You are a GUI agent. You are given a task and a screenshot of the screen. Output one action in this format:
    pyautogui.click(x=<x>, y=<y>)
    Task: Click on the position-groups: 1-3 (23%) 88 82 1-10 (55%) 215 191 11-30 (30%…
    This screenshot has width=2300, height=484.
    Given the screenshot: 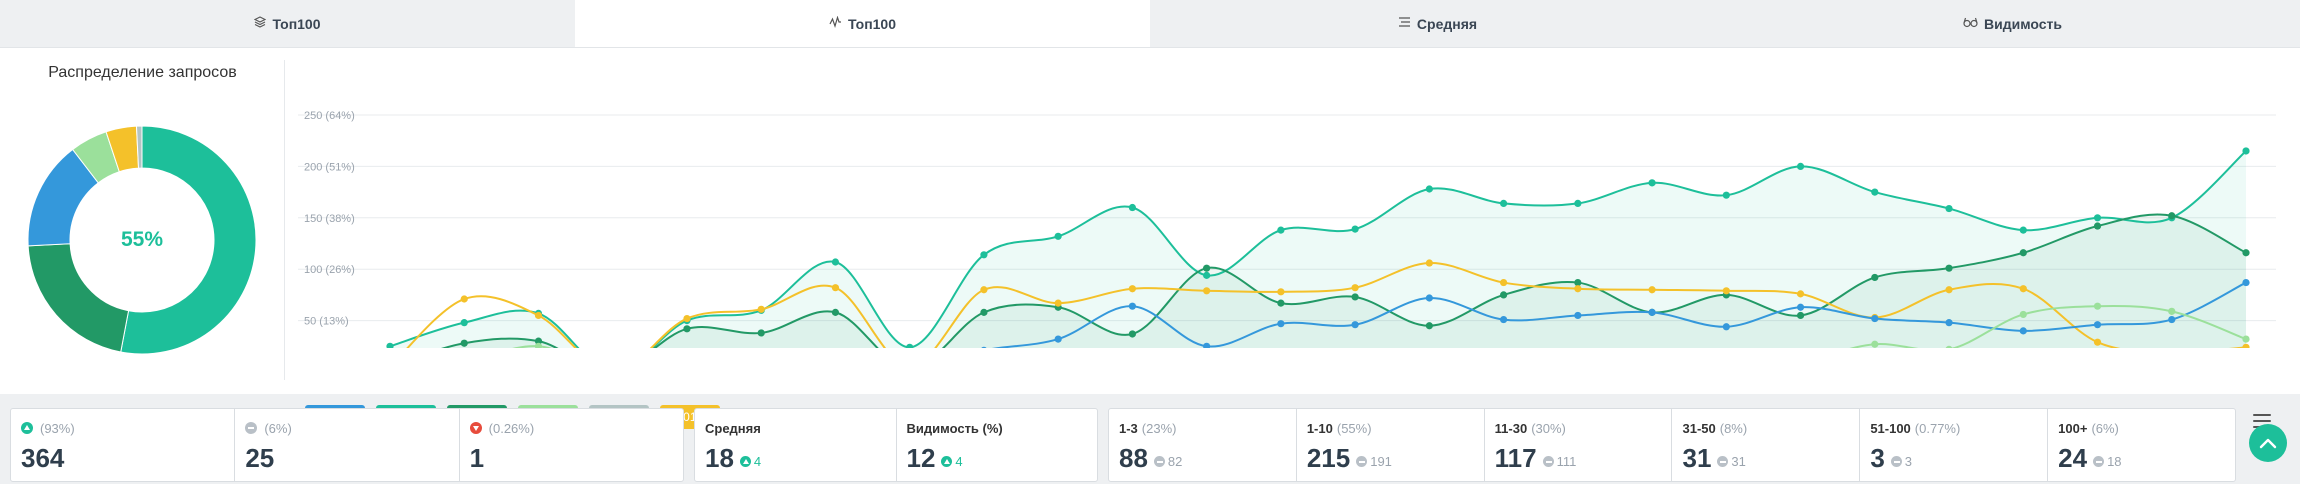 What is the action you would take?
    pyautogui.click(x=1672, y=445)
    